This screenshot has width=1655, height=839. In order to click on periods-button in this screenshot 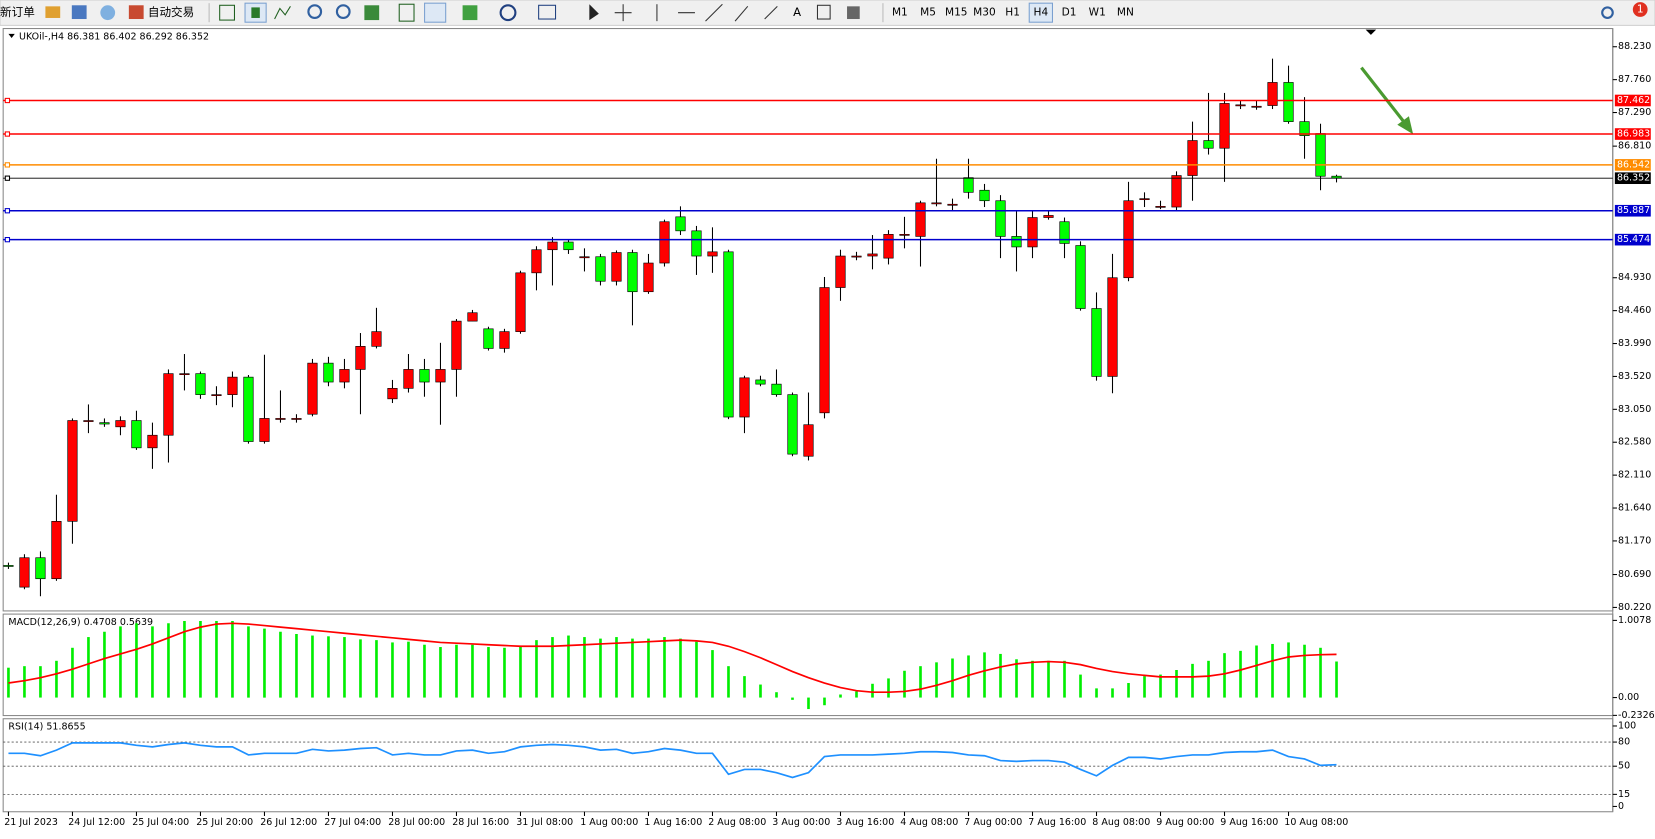, I will do `click(508, 13)`.